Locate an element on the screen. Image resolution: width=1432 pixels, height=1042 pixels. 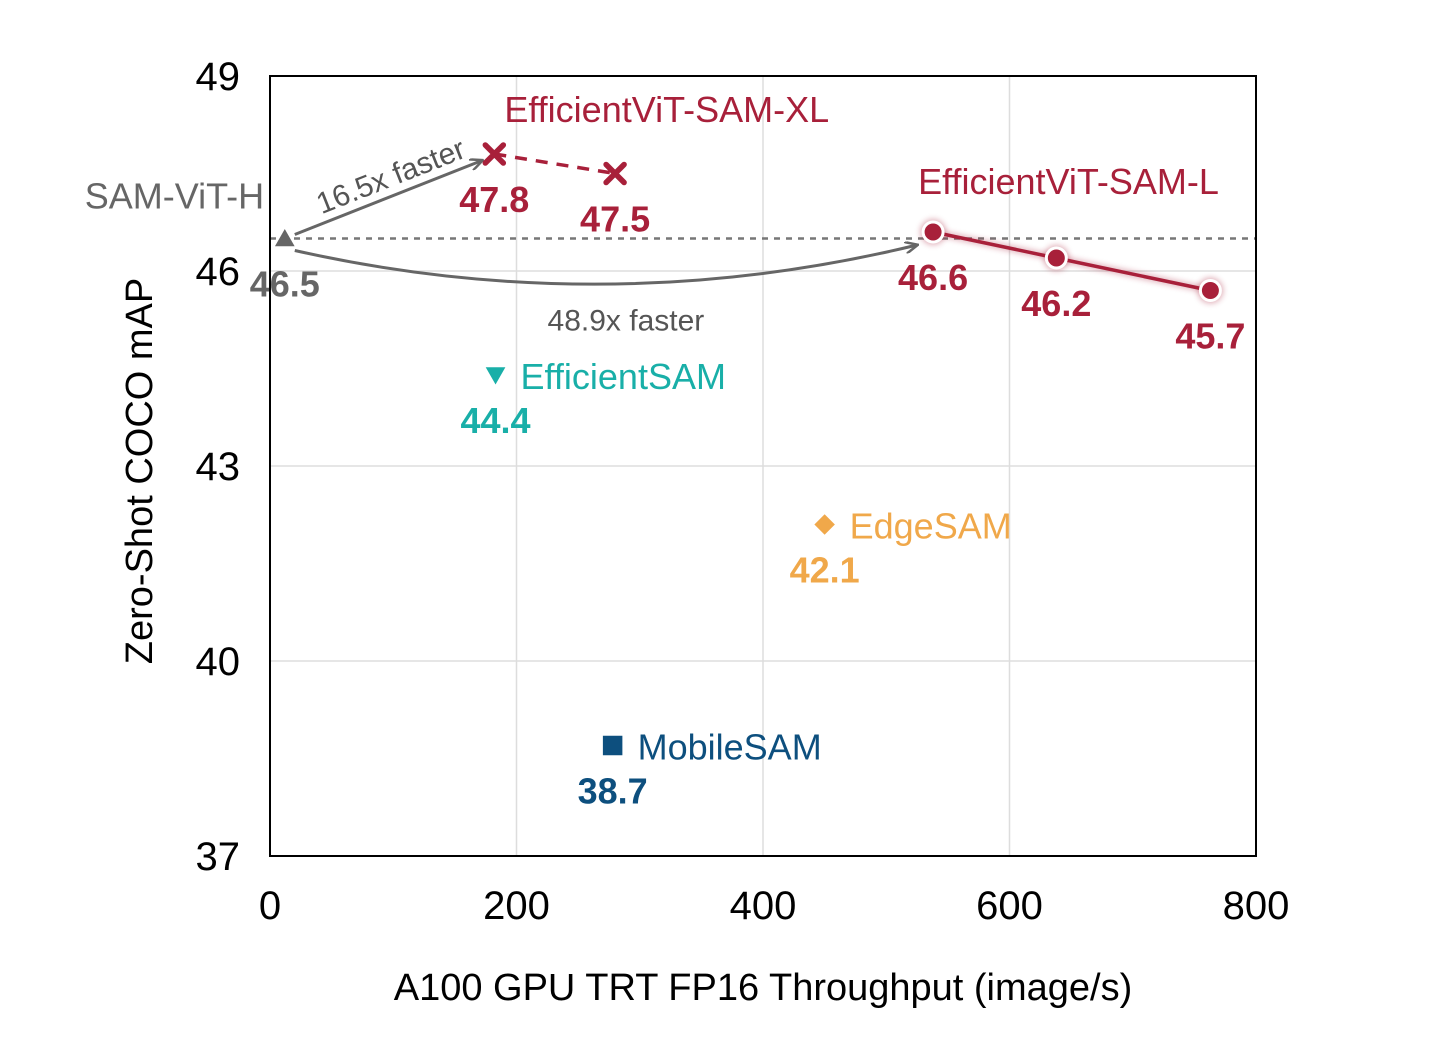
value-label: 44.4 is located at coordinates (496, 420).